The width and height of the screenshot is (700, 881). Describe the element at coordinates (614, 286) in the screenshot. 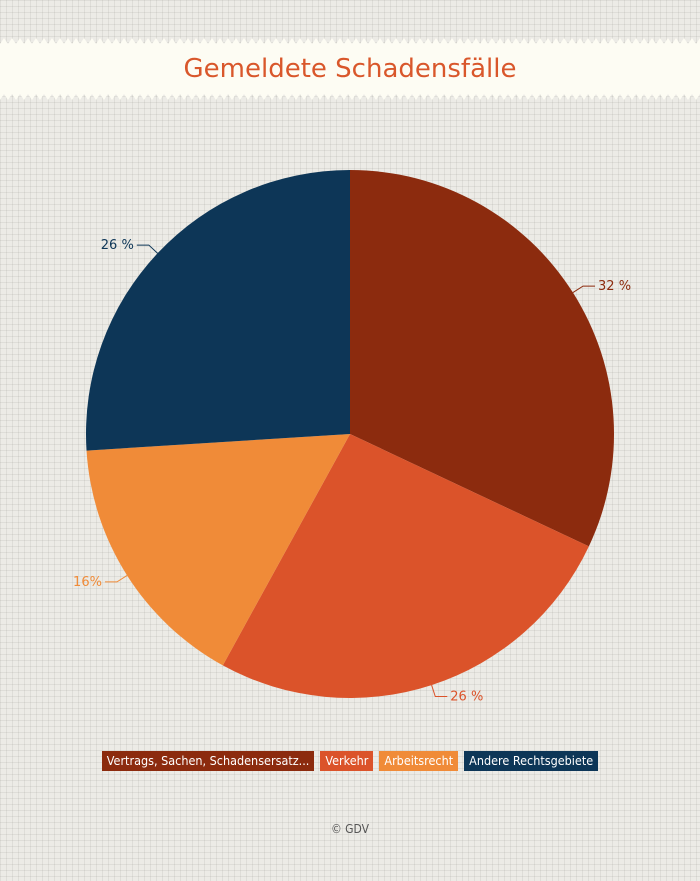

I see `data-label-vertrags: 32 %` at that location.